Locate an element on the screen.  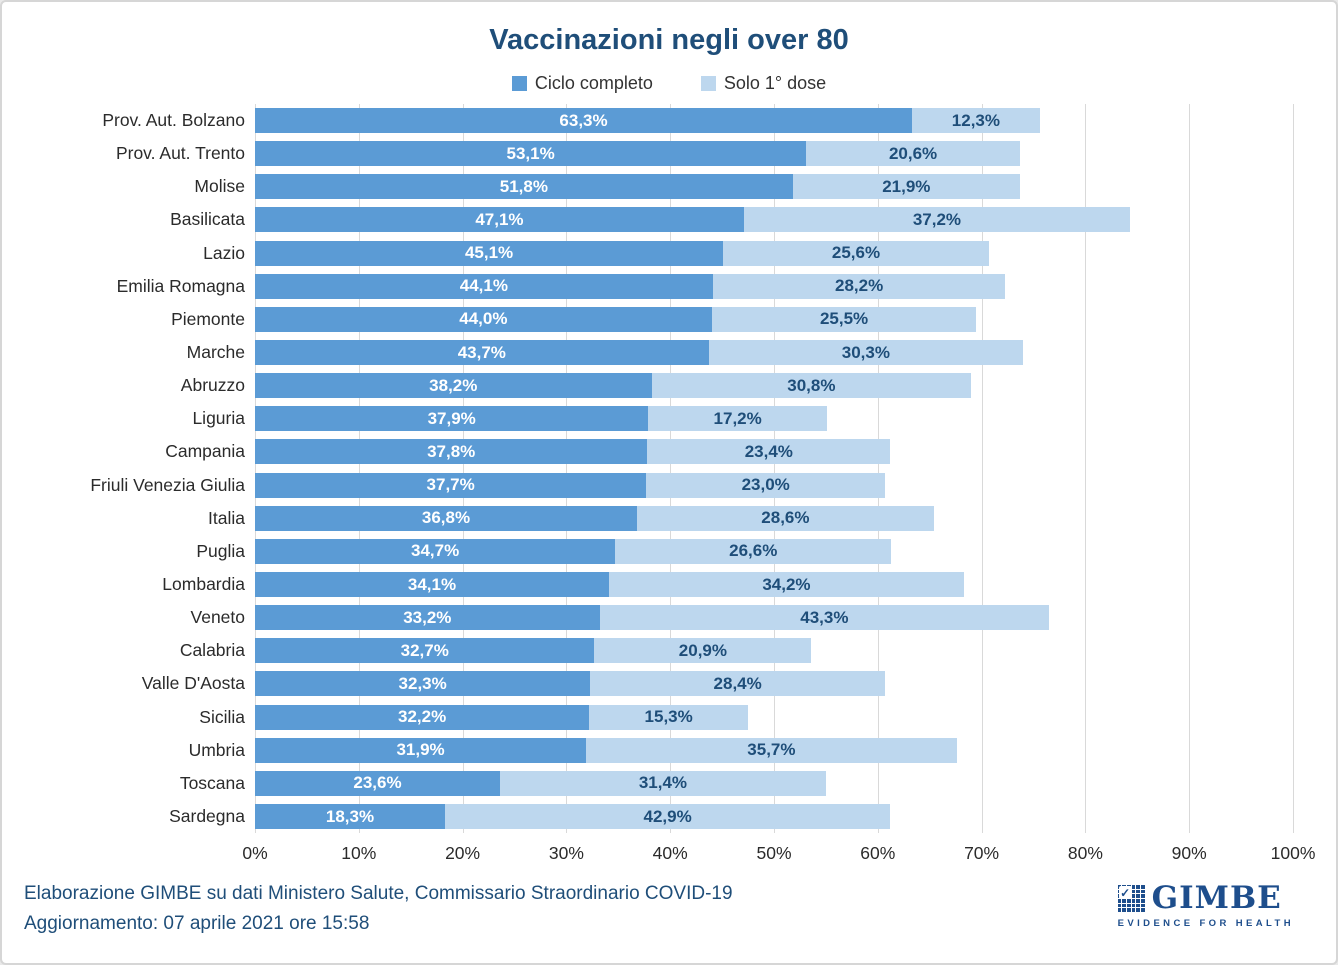
bar-segment-solo-prima-dose: 17,2% is located at coordinates (737, 419).